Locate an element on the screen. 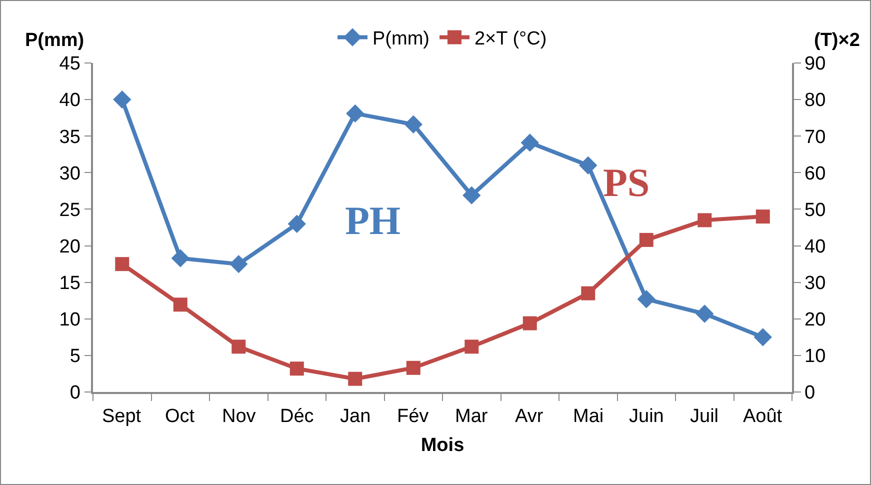 The width and height of the screenshot is (871, 485). y2-axis-title: (T)×2 is located at coordinates (837, 40).